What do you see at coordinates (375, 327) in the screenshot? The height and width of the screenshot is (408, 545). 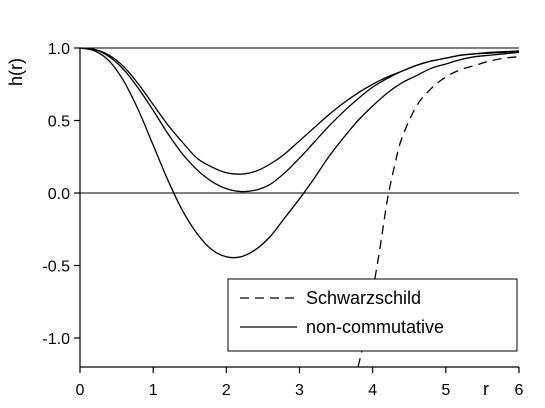 I see `legend-label-non-commutative: non-commutative` at bounding box center [375, 327].